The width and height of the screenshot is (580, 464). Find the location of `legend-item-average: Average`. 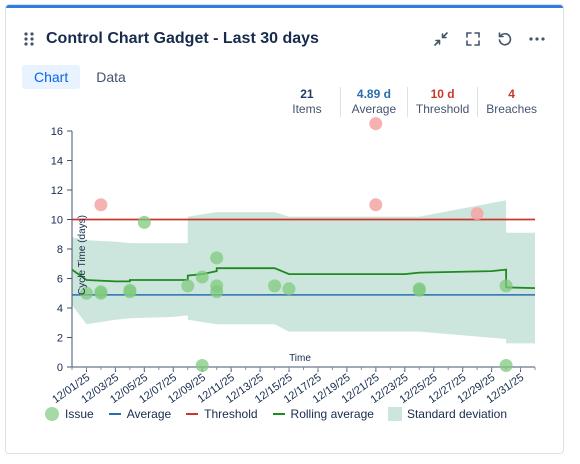

legend-item-average: Average is located at coordinates (139, 414).